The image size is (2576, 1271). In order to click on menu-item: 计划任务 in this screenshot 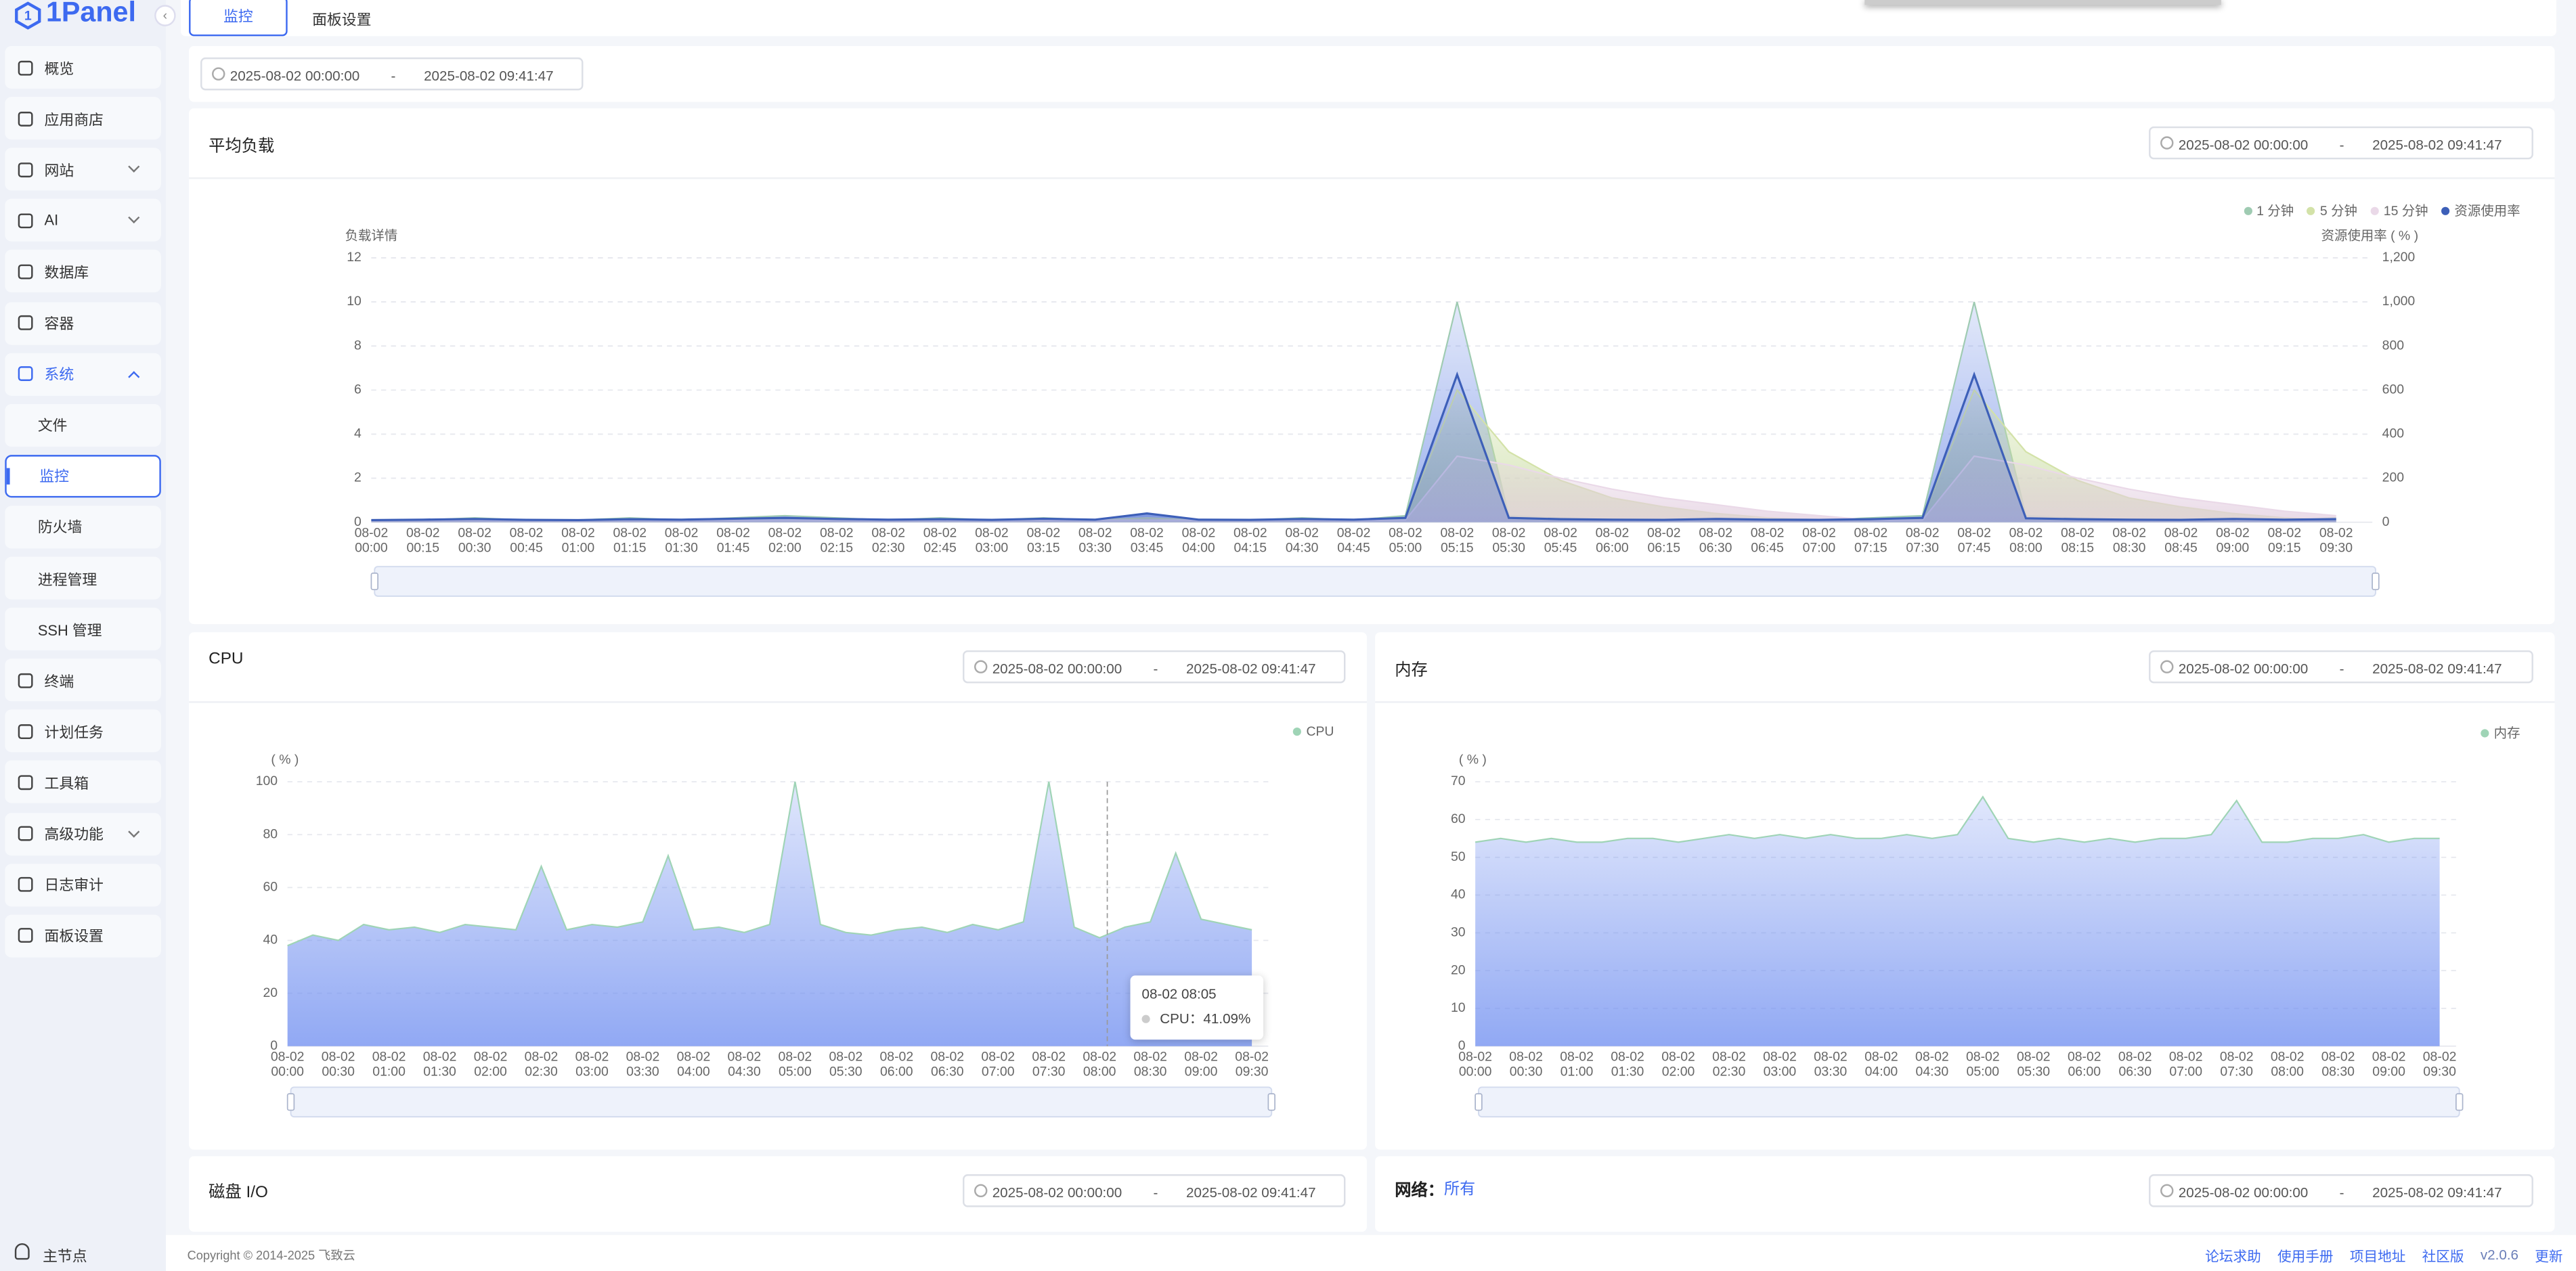, I will do `click(83, 731)`.